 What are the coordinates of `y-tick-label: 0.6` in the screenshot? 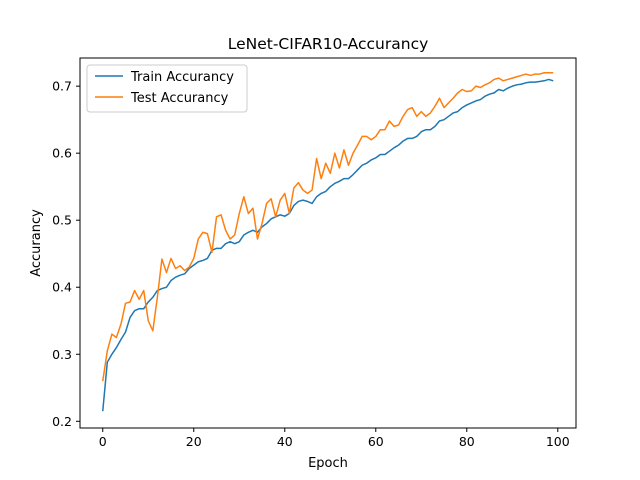 It's located at (62, 153).